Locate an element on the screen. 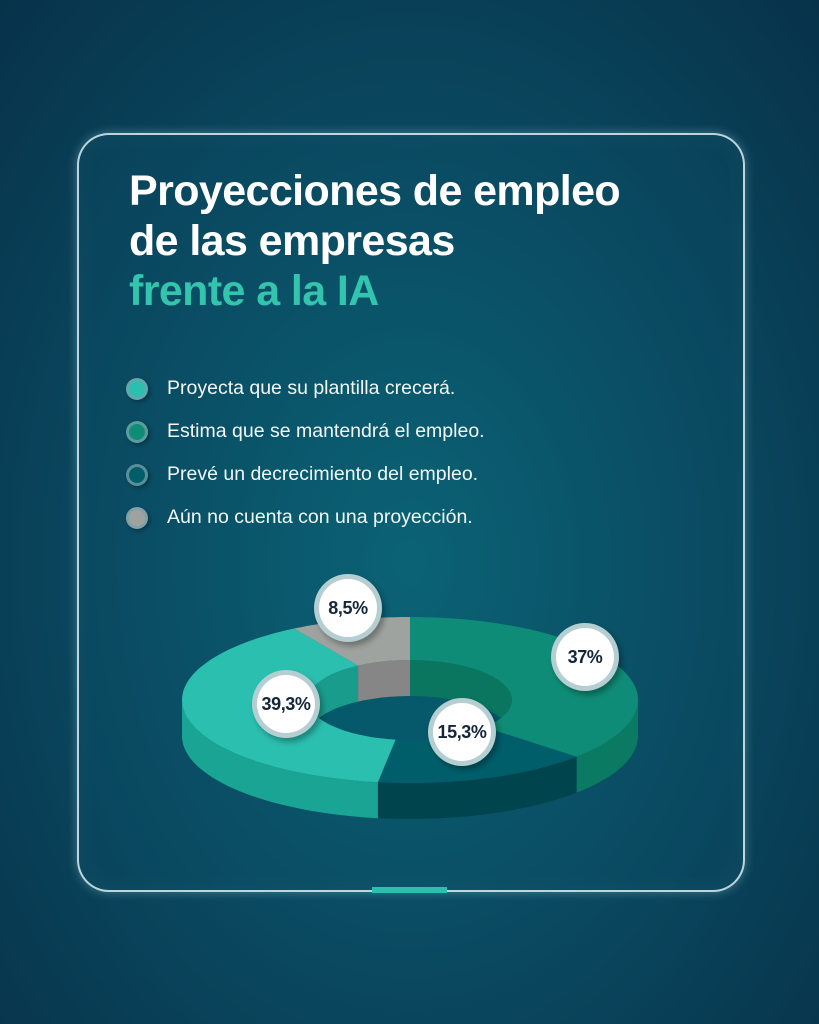  legend-item: Proyecta que su plantilla crecerá. is located at coordinates (305, 388).